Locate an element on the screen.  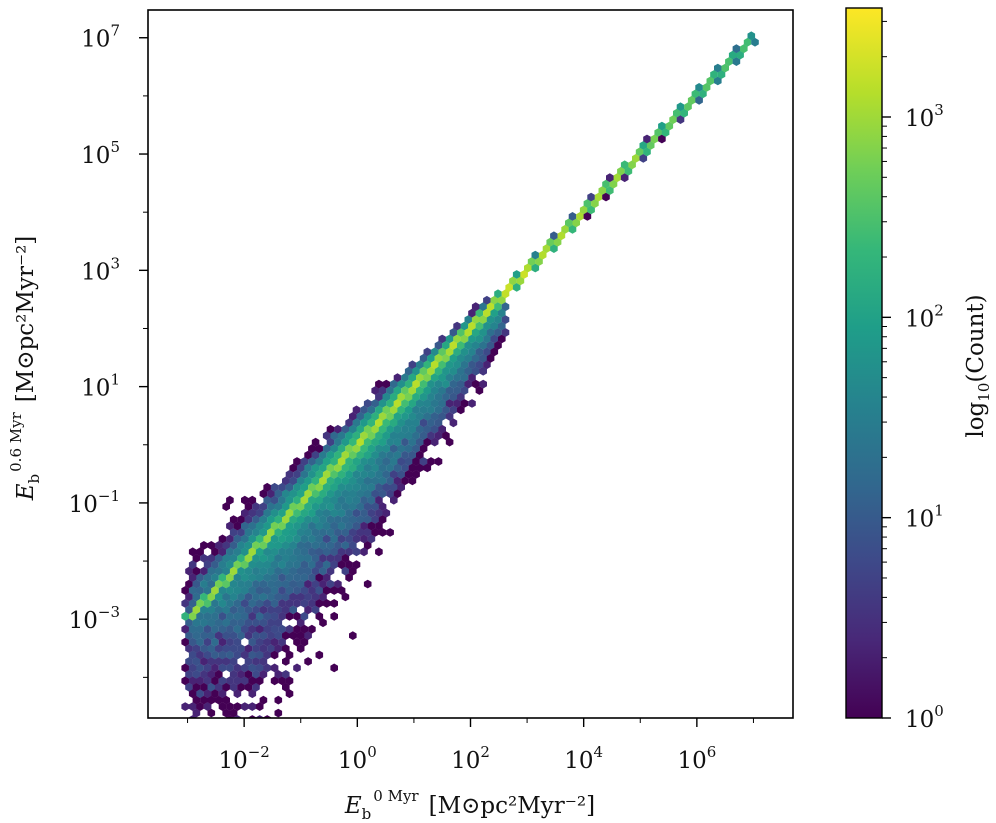
colorbar-label: log10(Count) is located at coordinates (978, 365).